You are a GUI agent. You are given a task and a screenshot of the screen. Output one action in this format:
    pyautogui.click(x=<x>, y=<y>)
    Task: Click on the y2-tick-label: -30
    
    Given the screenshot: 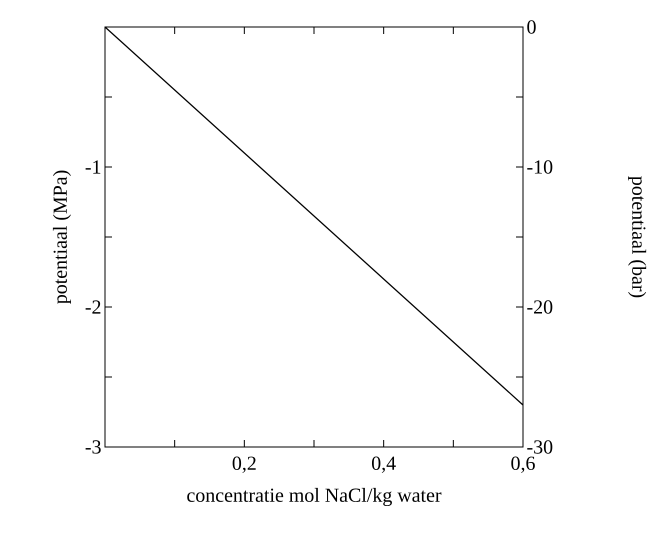 What is the action you would take?
    pyautogui.click(x=539, y=447)
    